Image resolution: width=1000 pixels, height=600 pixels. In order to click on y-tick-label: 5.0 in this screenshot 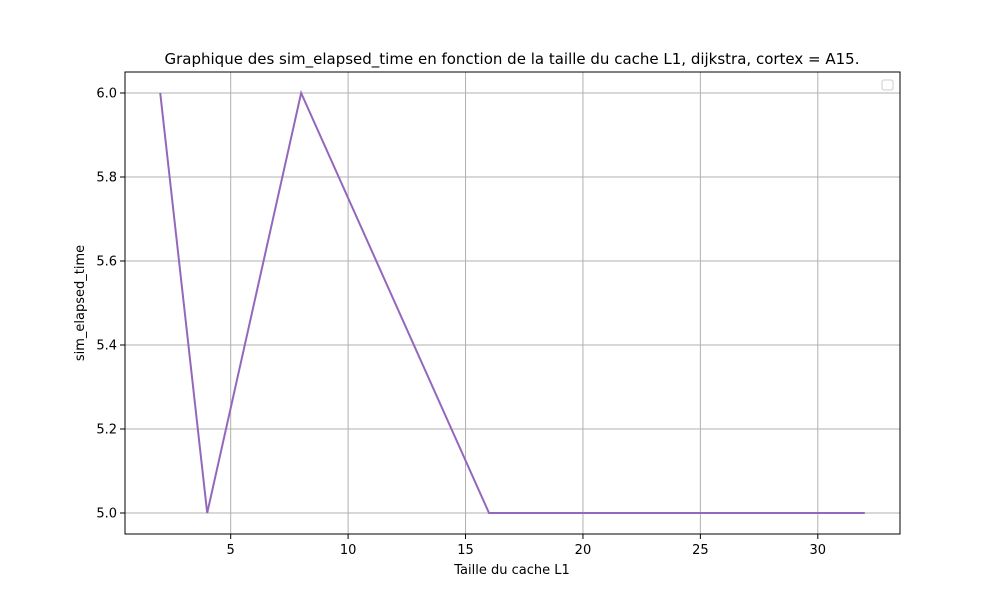, I will do `click(106, 514)`.